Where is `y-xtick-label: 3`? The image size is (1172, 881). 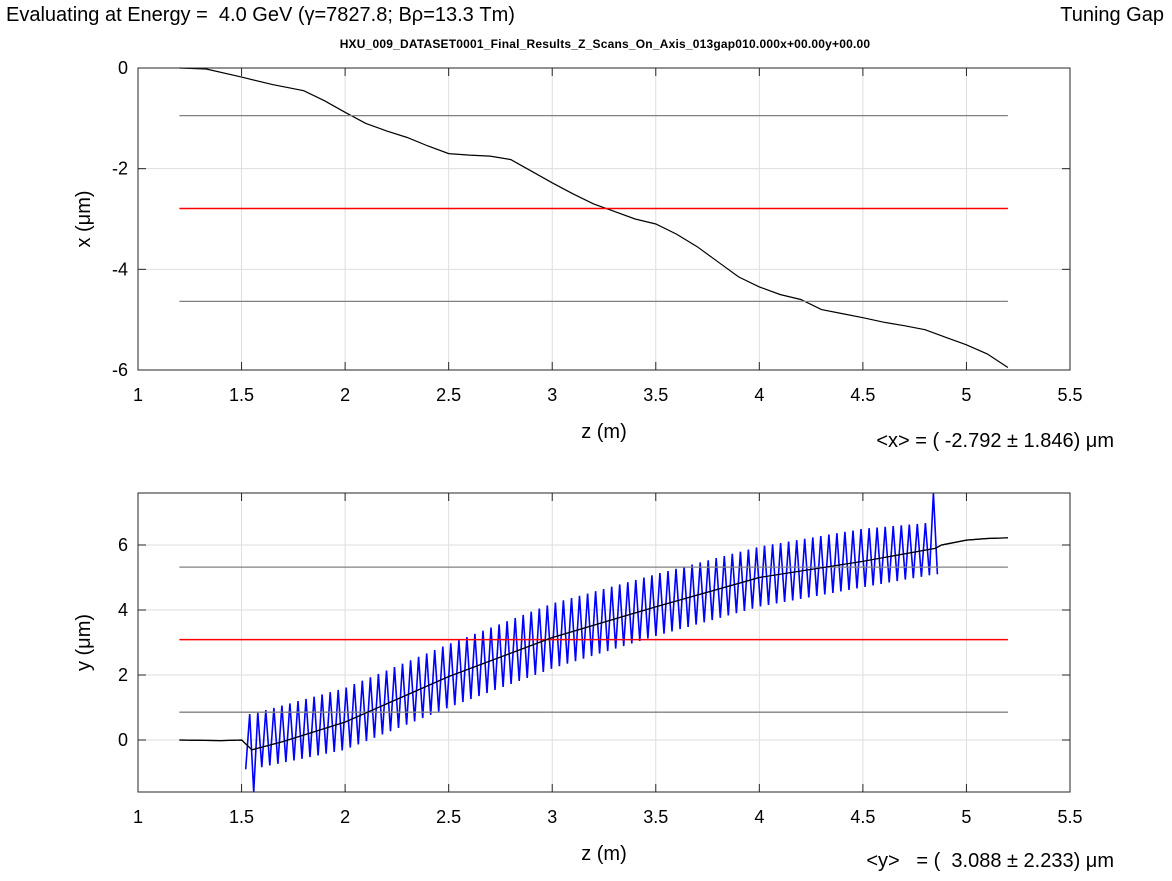 y-xtick-label: 3 is located at coordinates (552, 817).